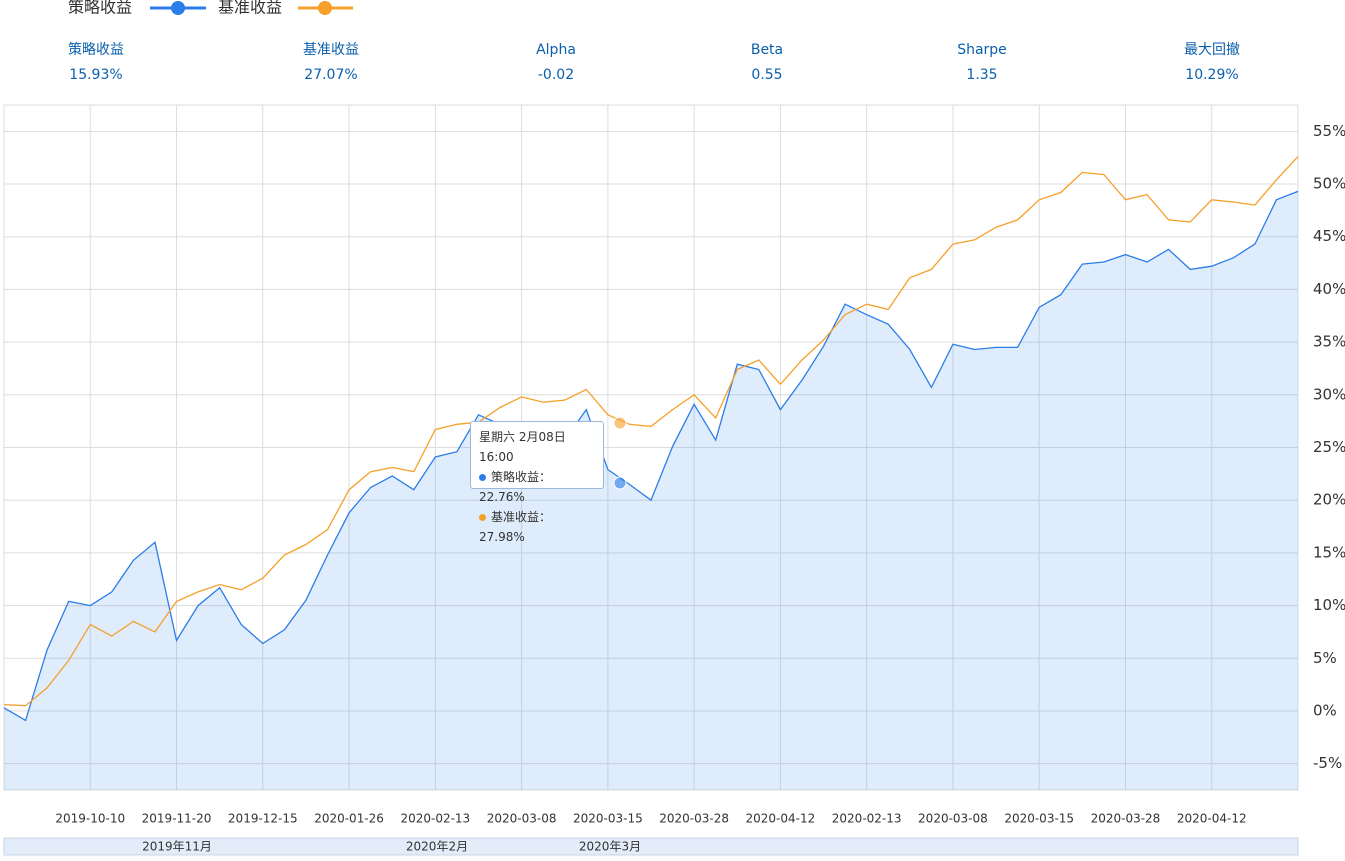  What do you see at coordinates (502, 497) in the screenshot?
I see `tooltip-value: 22.76%` at bounding box center [502, 497].